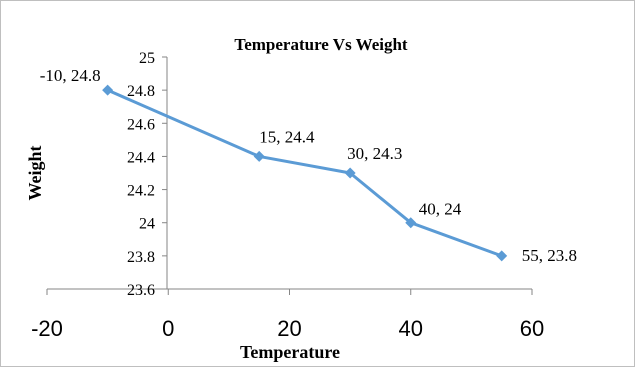 This screenshot has height=367, width=635. Describe the element at coordinates (289, 328) in the screenshot. I see `x-tick-label: 20` at that location.